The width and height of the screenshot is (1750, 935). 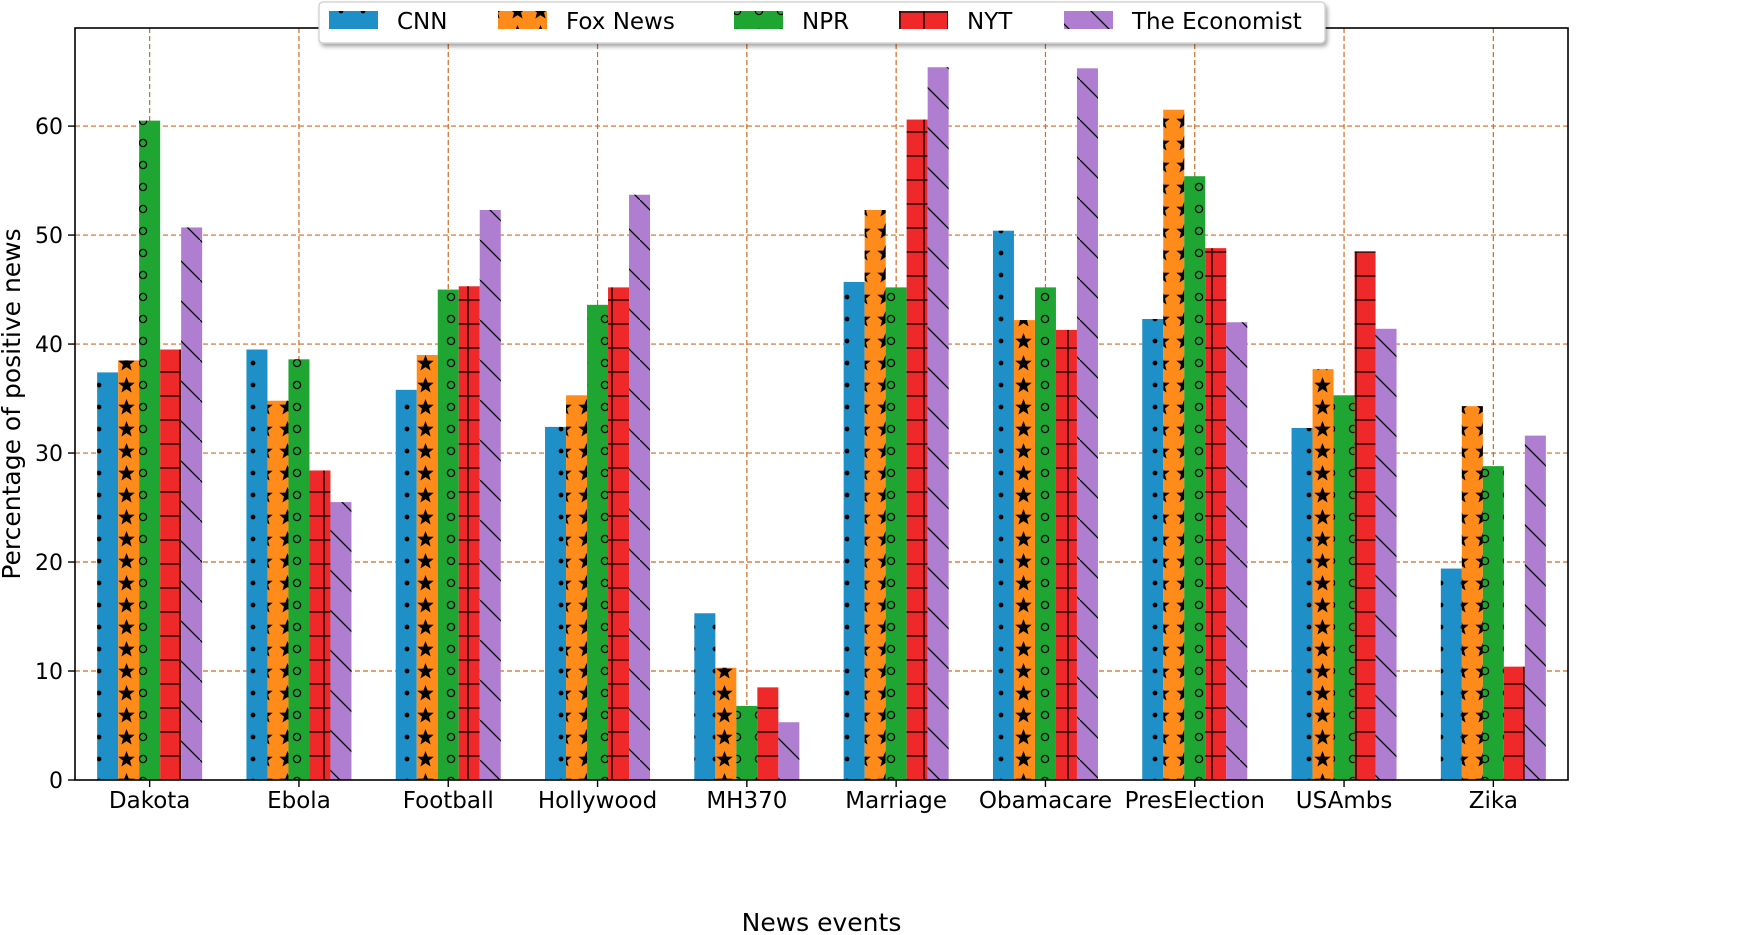 What do you see at coordinates (56, 781) in the screenshot?
I see `y-tick-label: 0` at bounding box center [56, 781].